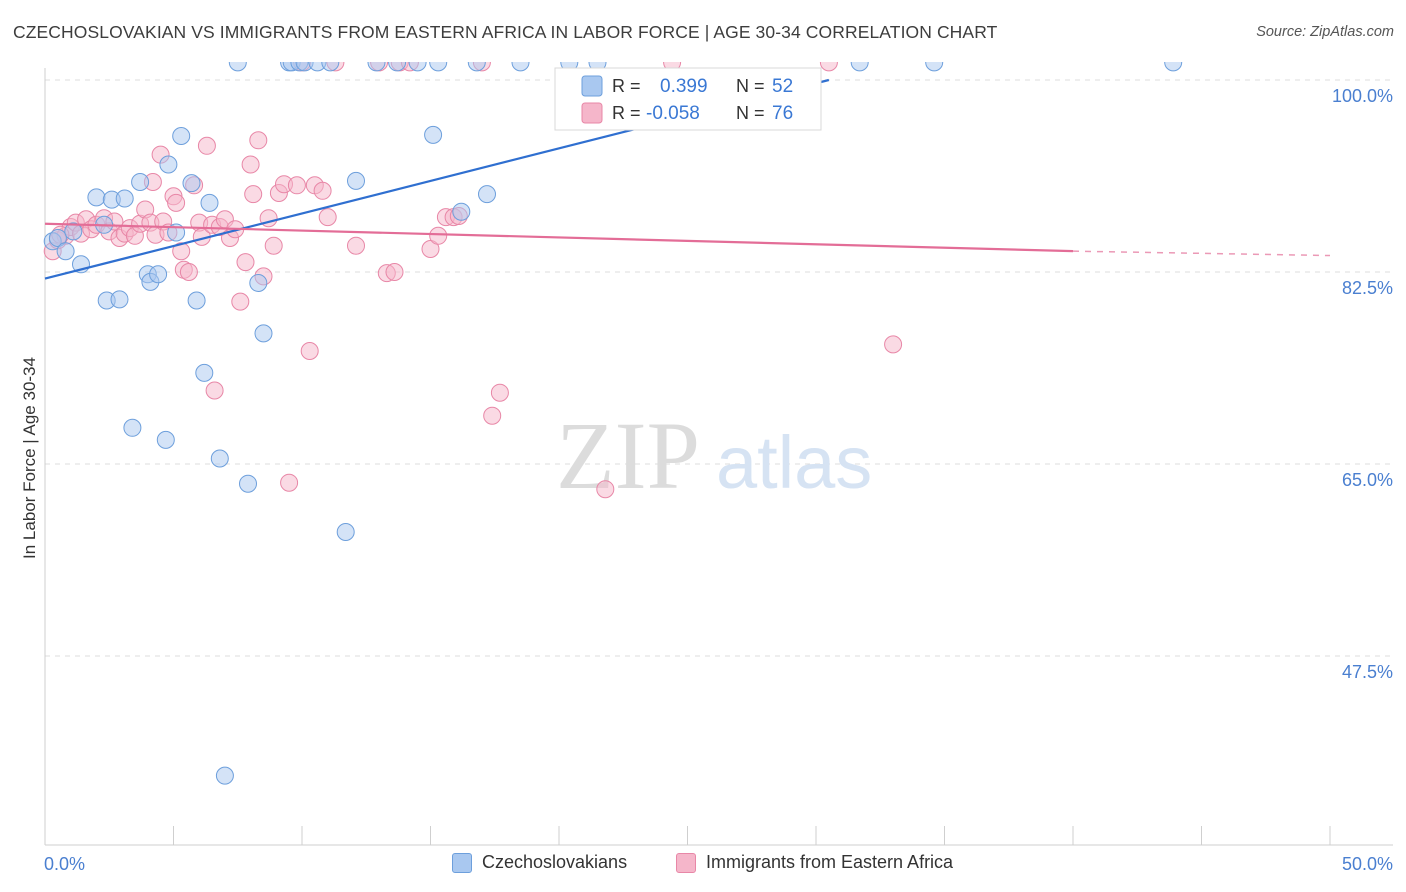 This screenshot has height=892, width=1406. I want to click on y-axis-title: In Labor Force | Age 30-34, so click(29, 458).